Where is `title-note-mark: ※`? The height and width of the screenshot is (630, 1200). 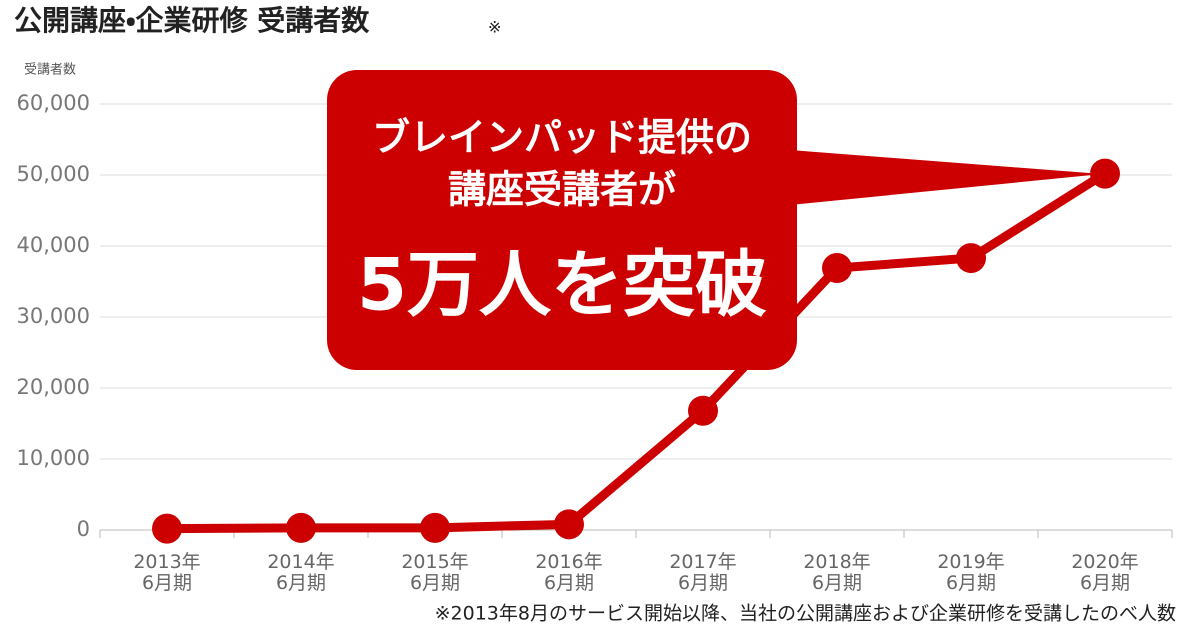
title-note-mark: ※ is located at coordinates (494, 27).